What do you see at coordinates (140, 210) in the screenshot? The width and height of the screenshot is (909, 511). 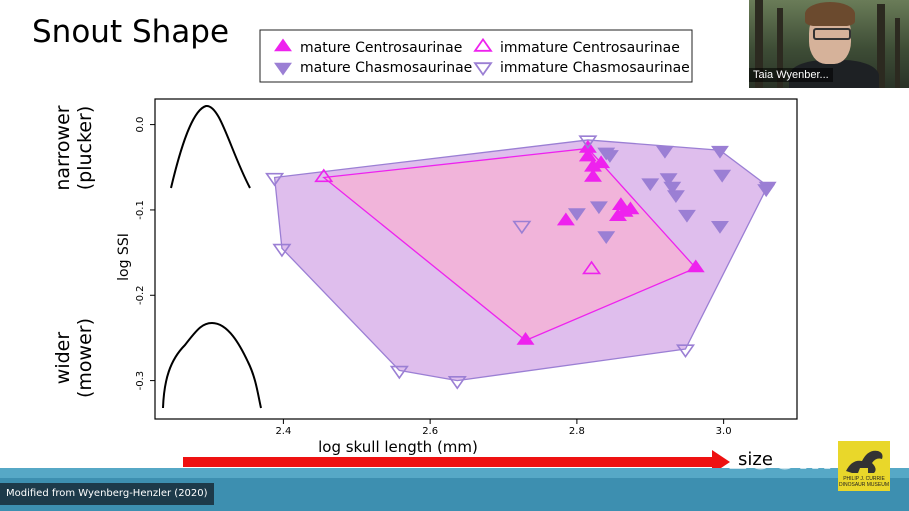 I see `y-tick-label: -0.1` at bounding box center [140, 210].